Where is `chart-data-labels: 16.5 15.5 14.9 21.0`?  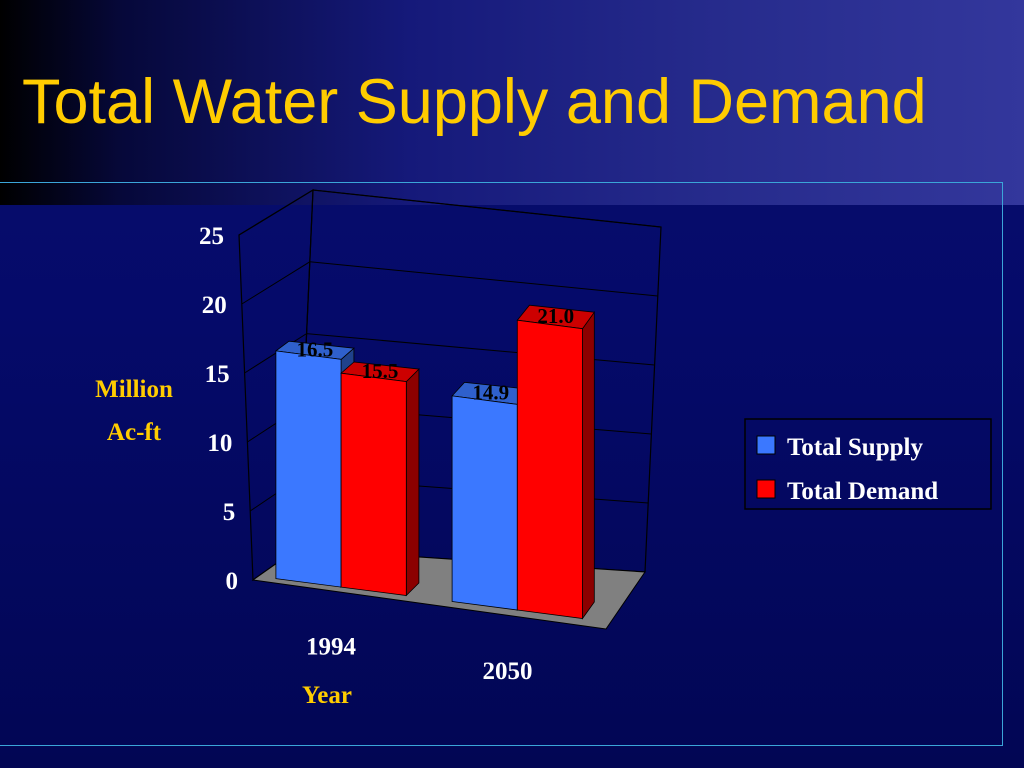 chart-data-labels: 16.5 15.5 14.9 21.0 is located at coordinates (436, 354).